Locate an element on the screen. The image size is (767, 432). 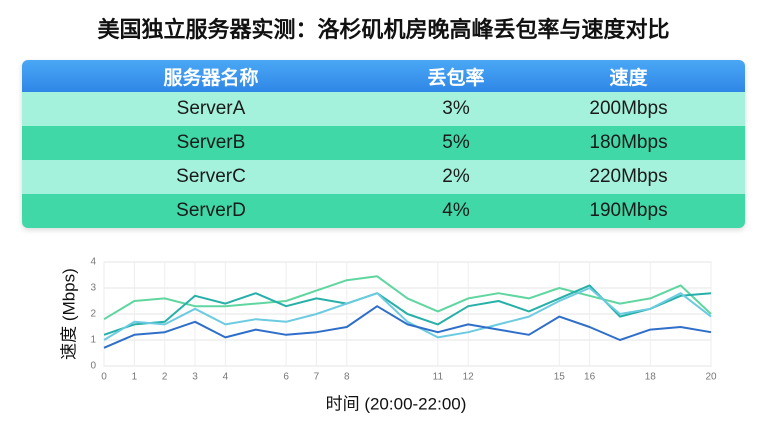
x-axis-title: 时间 (20:00-22:00) is located at coordinates (396, 403).